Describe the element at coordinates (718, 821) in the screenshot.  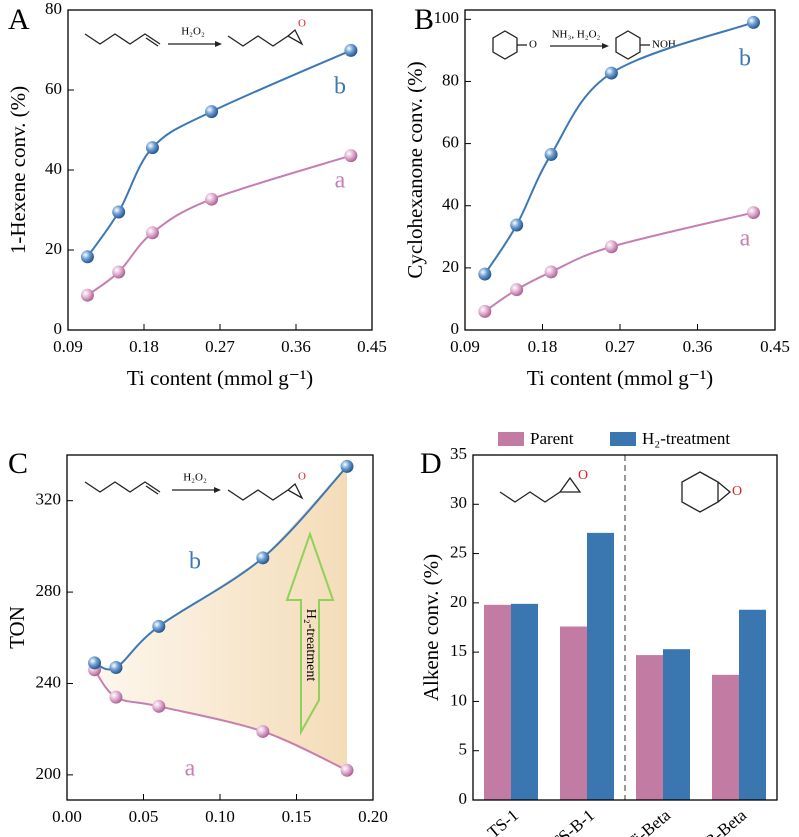
I see `x-tick-label: Ti-B-Beta` at that location.